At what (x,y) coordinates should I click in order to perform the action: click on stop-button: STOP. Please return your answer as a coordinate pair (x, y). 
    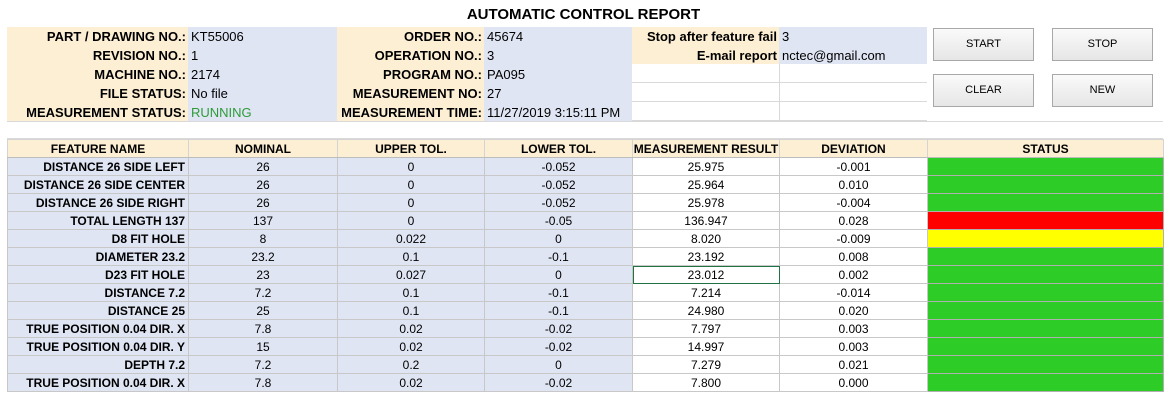
    Looking at the image, I should click on (1102, 44).